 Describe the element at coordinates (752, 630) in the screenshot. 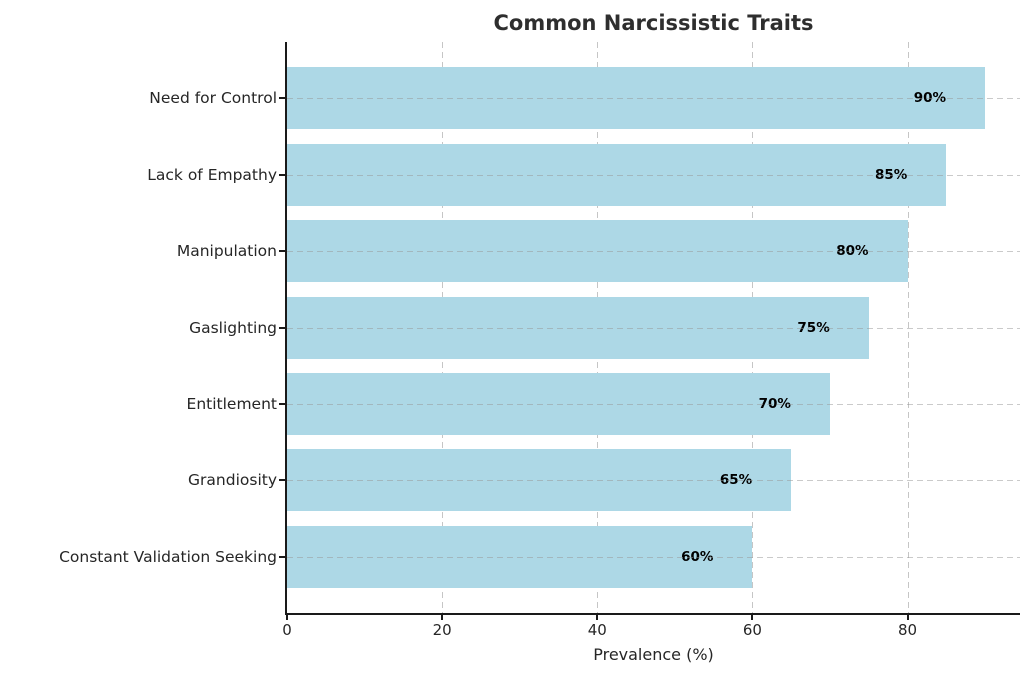

I see `x-tick-label: 60` at that location.